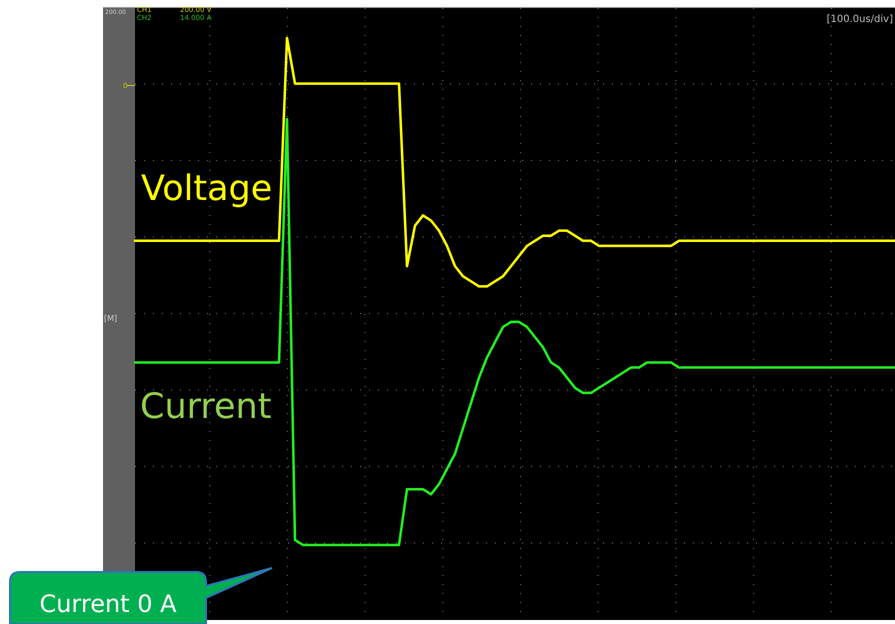  What do you see at coordinates (206, 407) in the screenshot?
I see `series-label: Current` at bounding box center [206, 407].